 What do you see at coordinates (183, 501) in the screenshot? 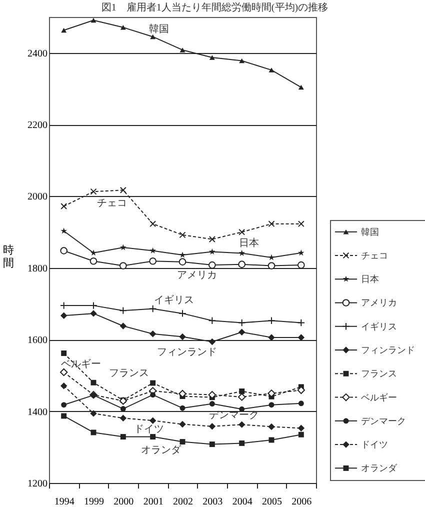
I see `x-tick-label: 2002` at bounding box center [183, 501].